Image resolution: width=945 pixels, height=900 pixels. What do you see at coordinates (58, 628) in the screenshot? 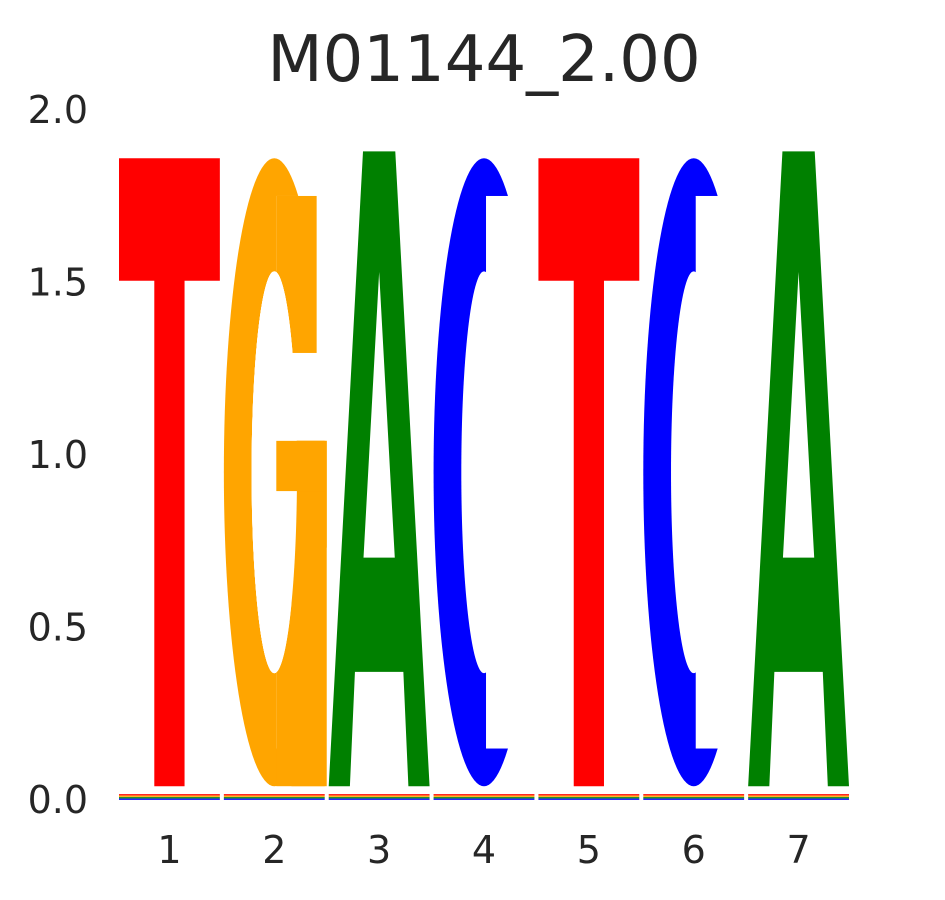
I see `y-tick-label: 0.5` at bounding box center [58, 628].